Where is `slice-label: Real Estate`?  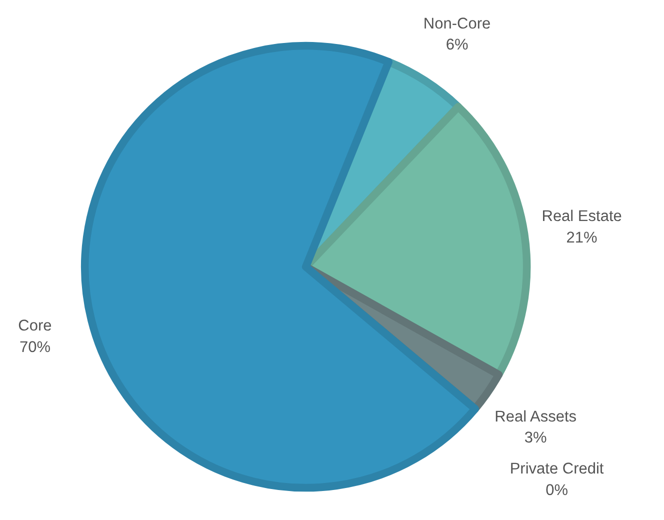 slice-label: Real Estate is located at coordinates (582, 217).